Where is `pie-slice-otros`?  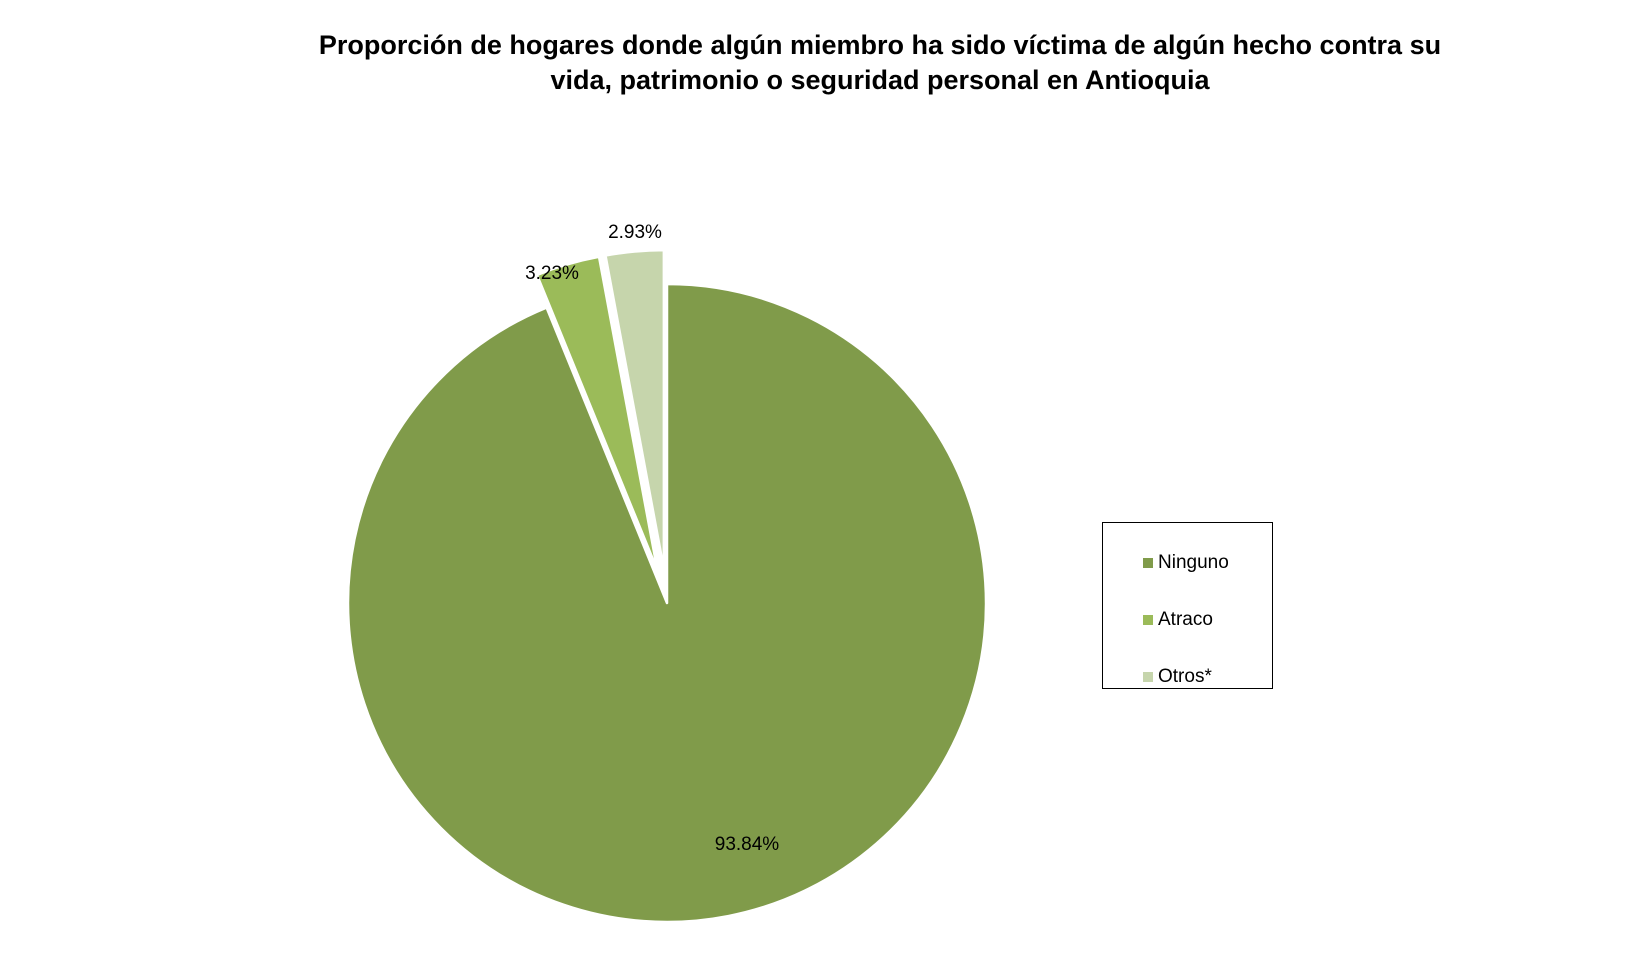
pie-slice-otros is located at coordinates (635, 409).